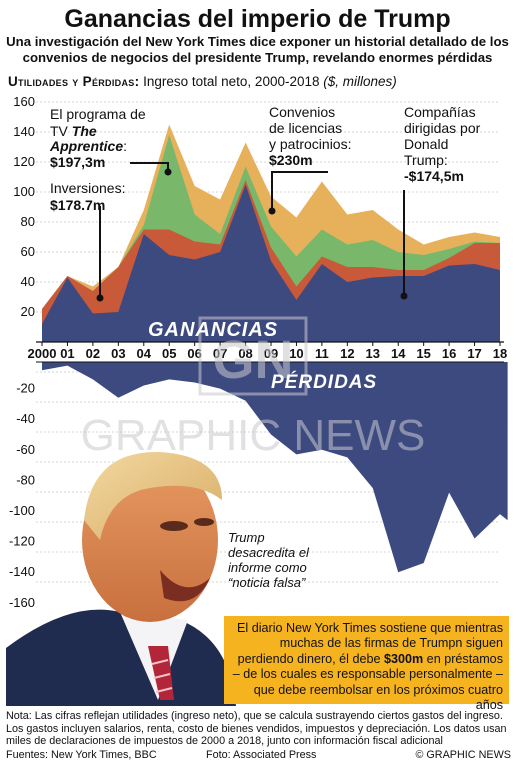  I want to click on x-axis-ticks: 2000 01 02 03 04 05 06 07 08 09 10 11 12 13 14 15 16 17 18, so click(267, 351).